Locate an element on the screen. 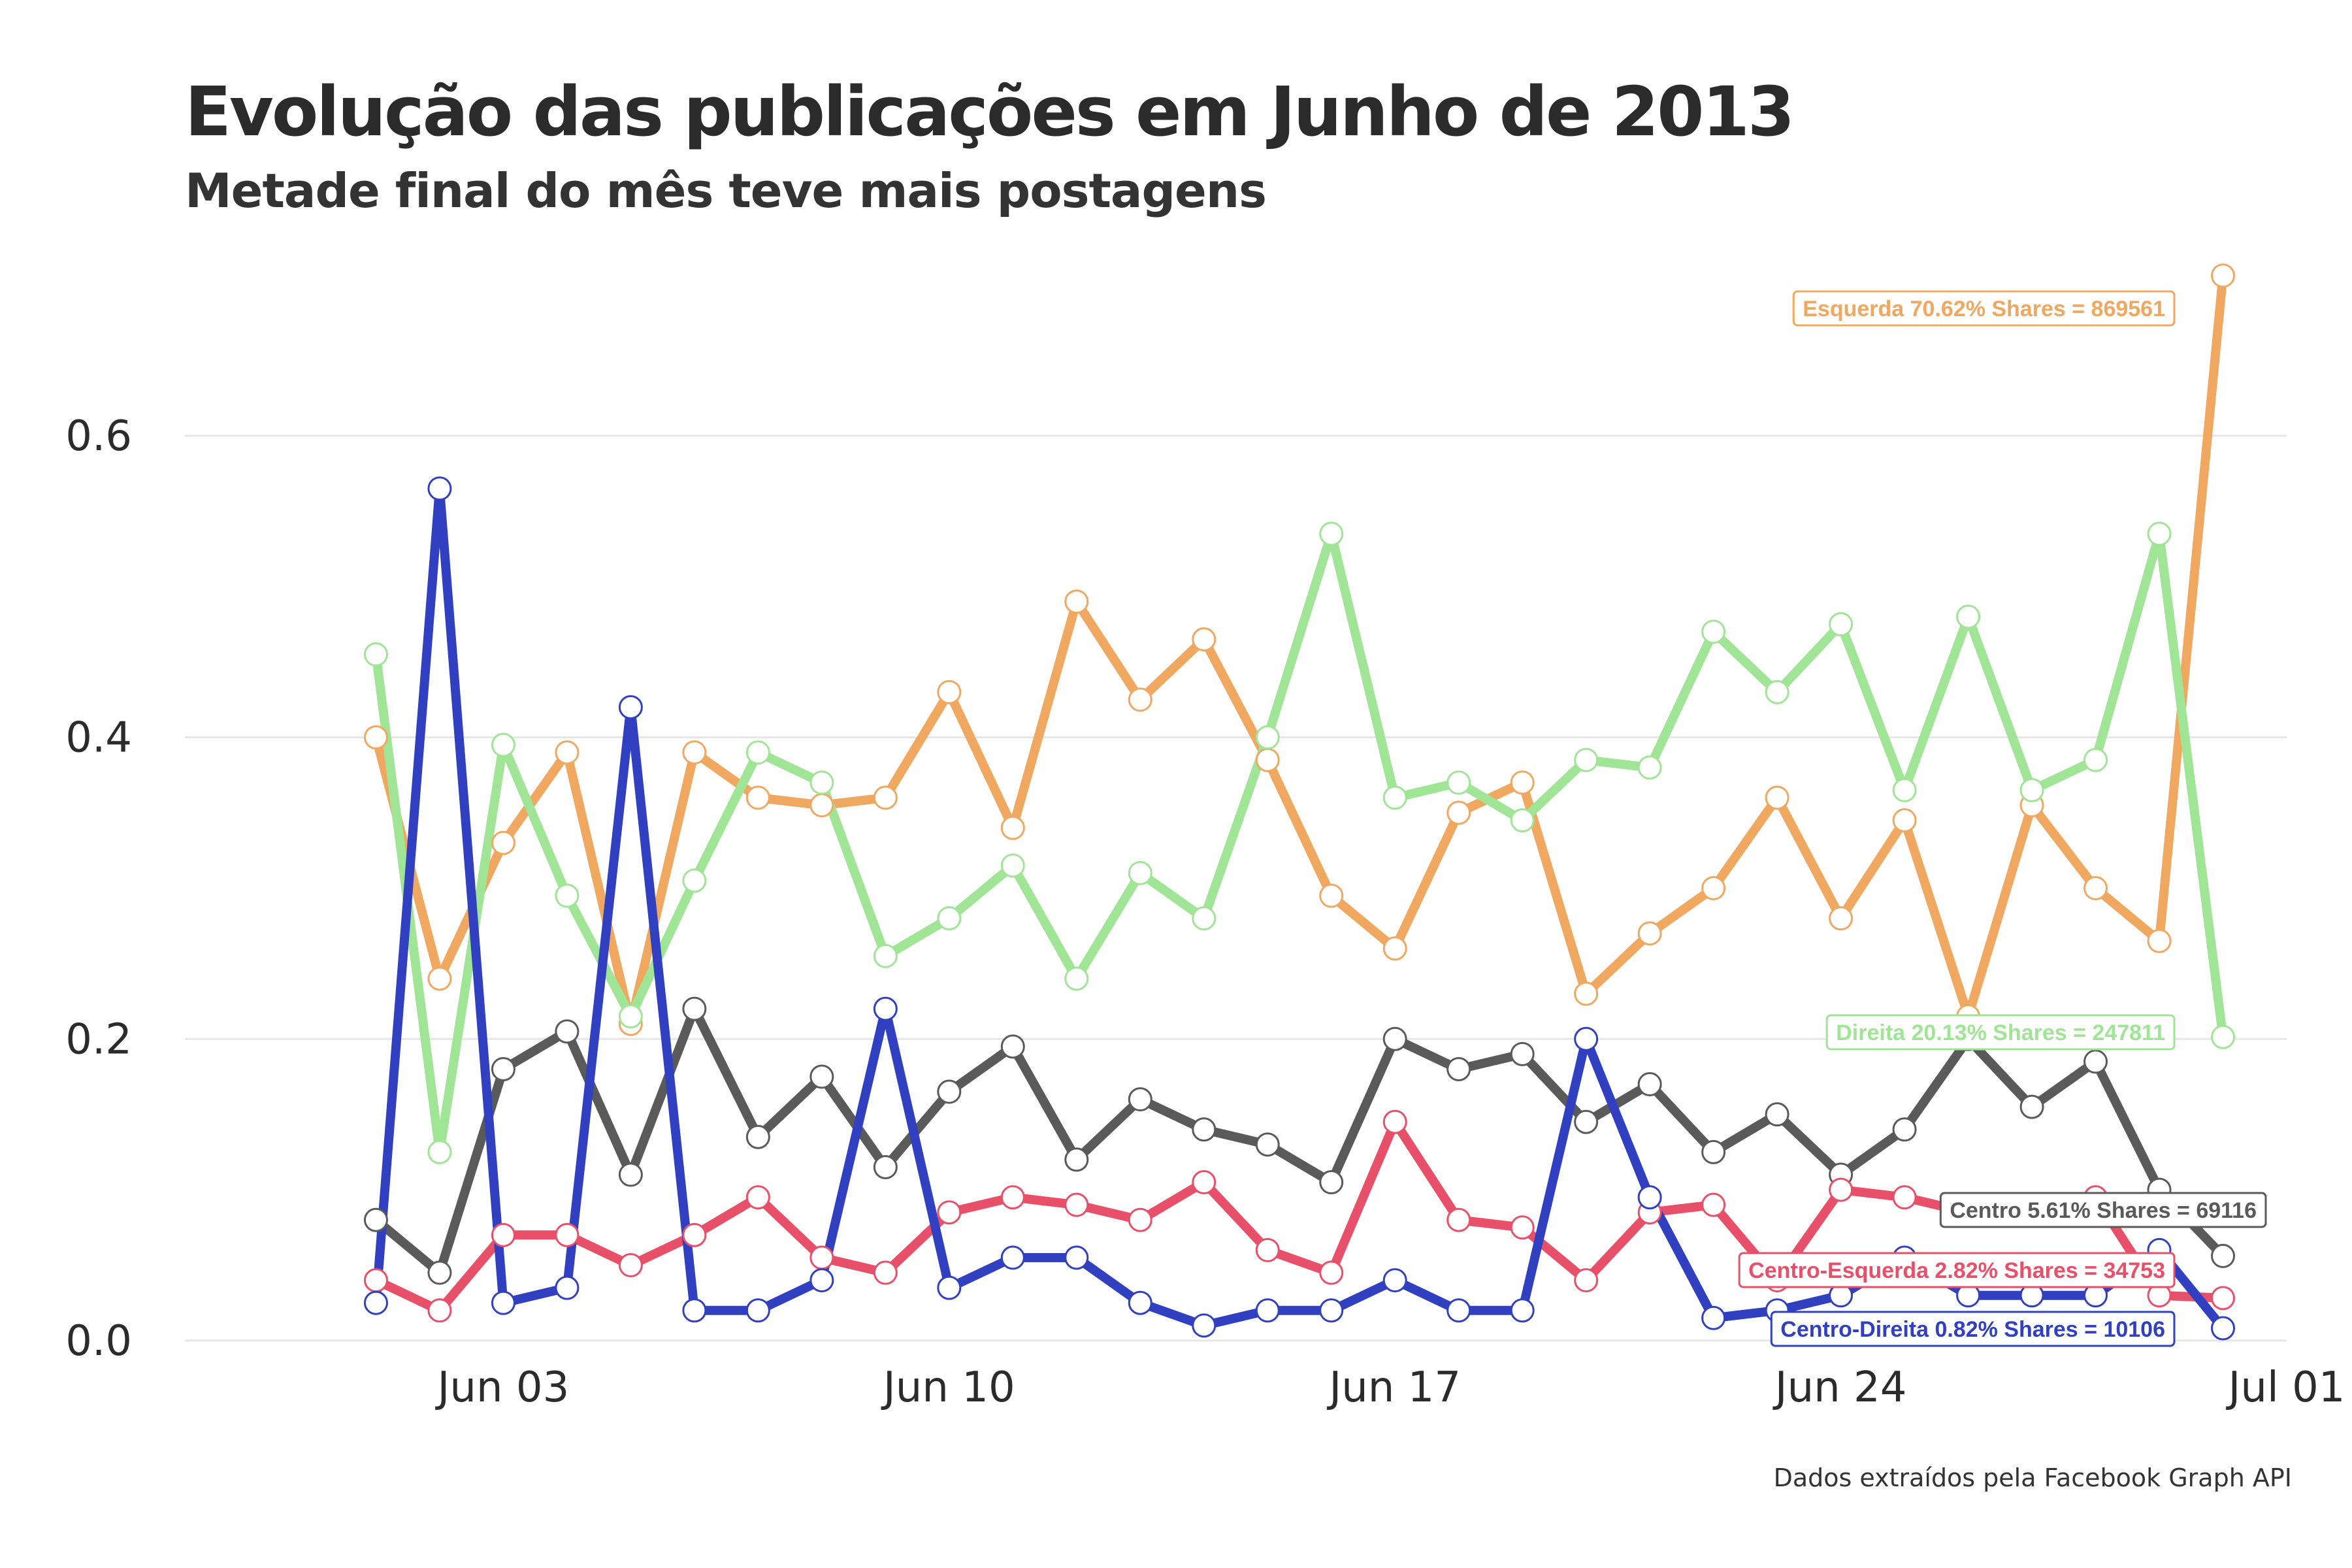  series-line-centro is located at coordinates (1299, 1140).